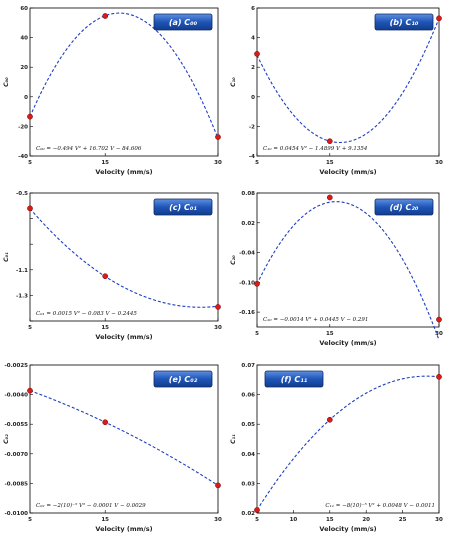  I want to click on y-tick-label: 0.04, so click(248, 455).